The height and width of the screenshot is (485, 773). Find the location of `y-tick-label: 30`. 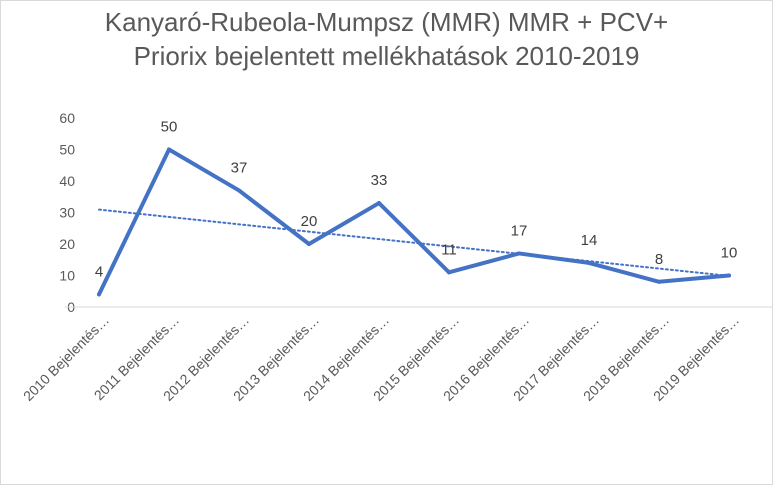

y-tick-label: 30 is located at coordinates (67, 213).